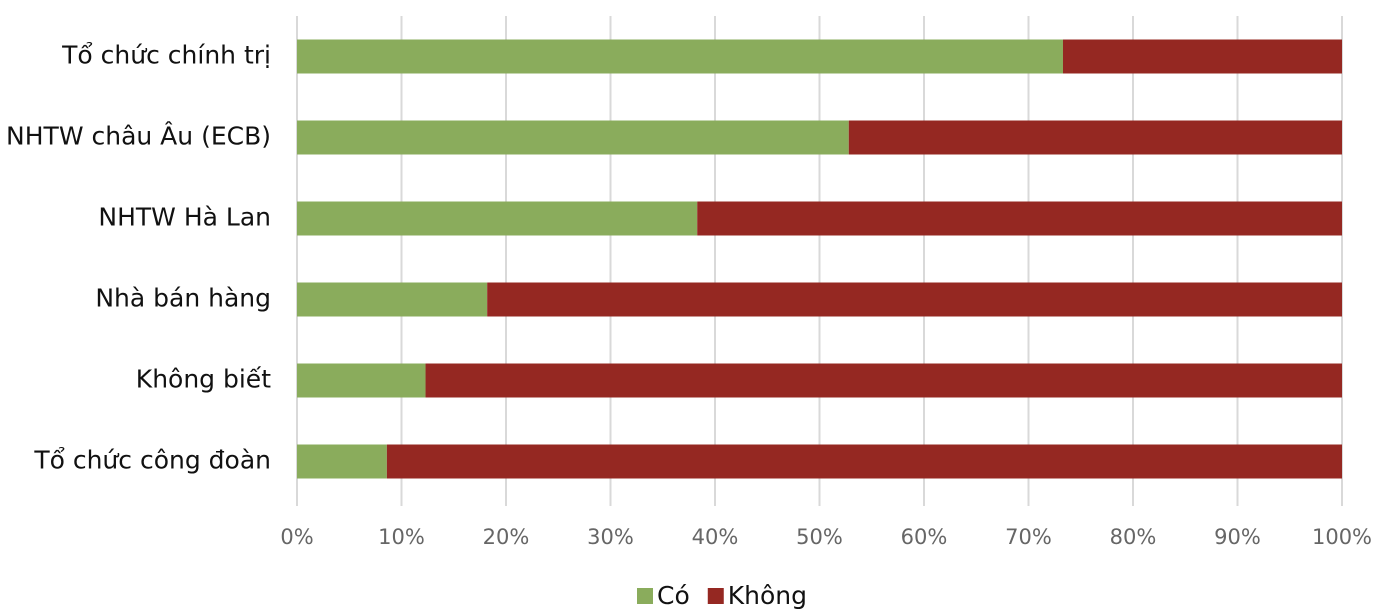 This screenshot has width=1386, height=615. Describe the element at coordinates (819, 537) in the screenshot. I see `x-tick-label: 50%` at that location.